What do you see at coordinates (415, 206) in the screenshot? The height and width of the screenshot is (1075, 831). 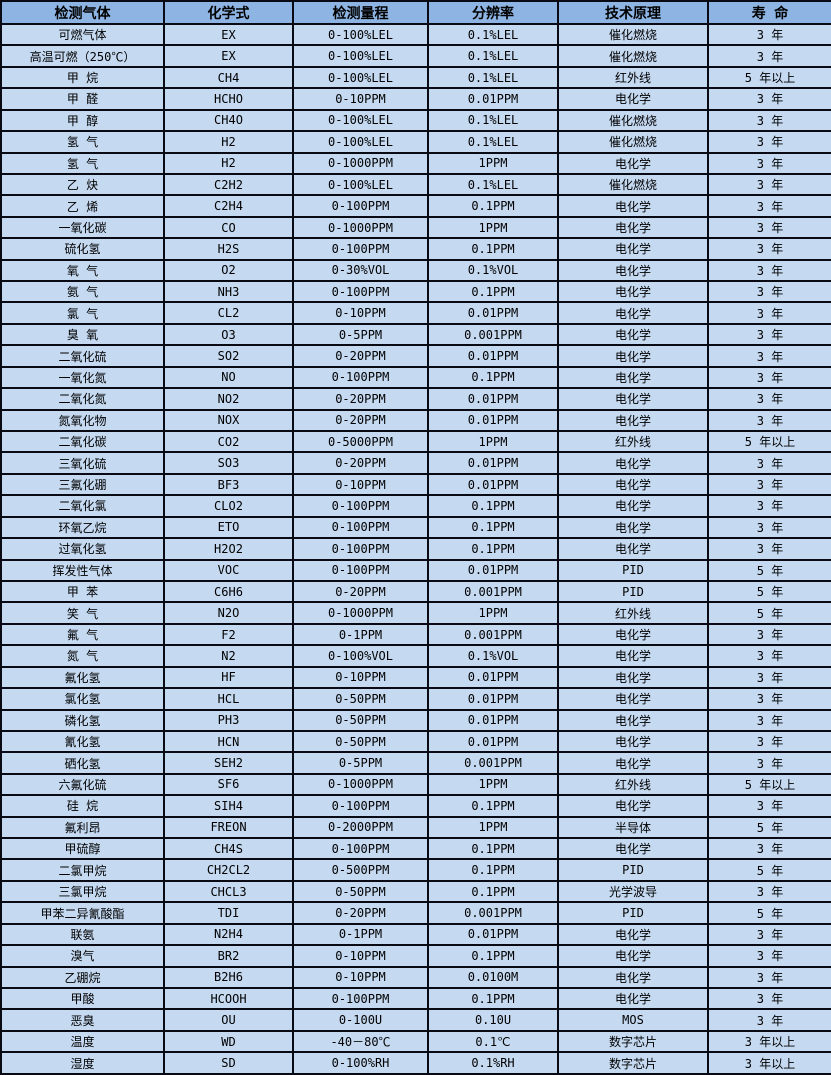 I see `table-row: 乙 烯 C2H4 0-100PPM 0.1PPM 电化学 3 年` at bounding box center [415, 206].